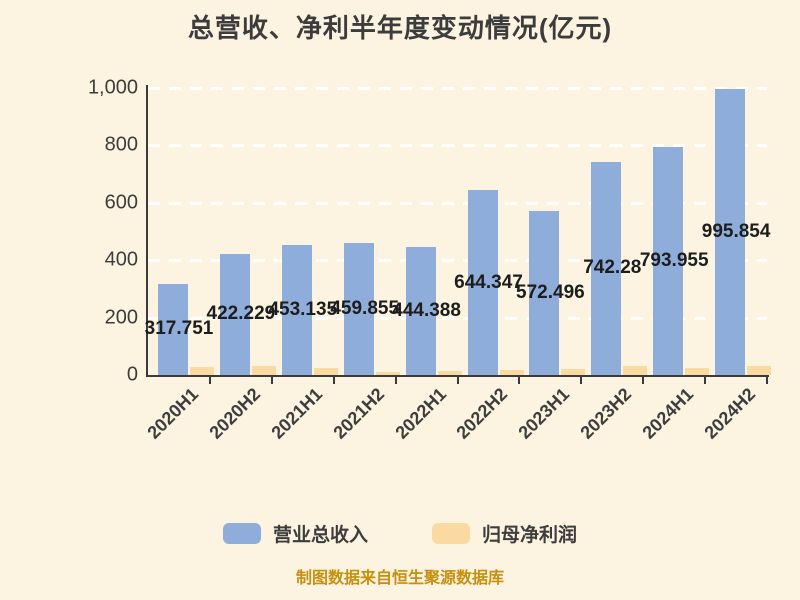 The width and height of the screenshot is (800, 600). What do you see at coordinates (121, 259) in the screenshot?
I see `y-tick-label-400: 400` at bounding box center [121, 259].